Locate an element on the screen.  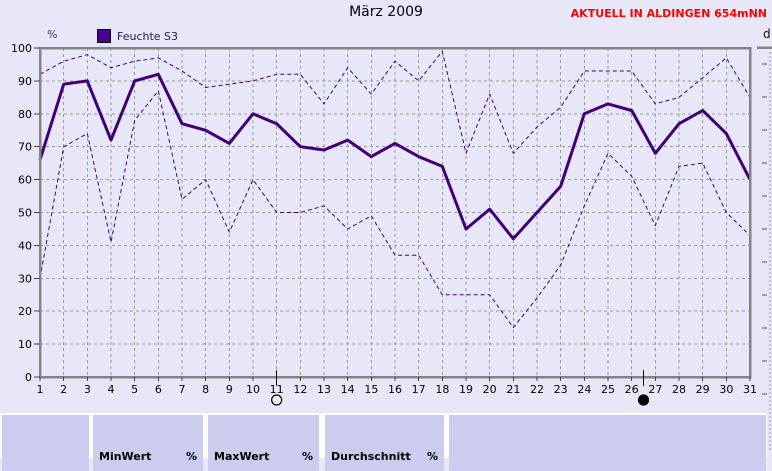
next-panel-unit-label: d is located at coordinates (767, 34).